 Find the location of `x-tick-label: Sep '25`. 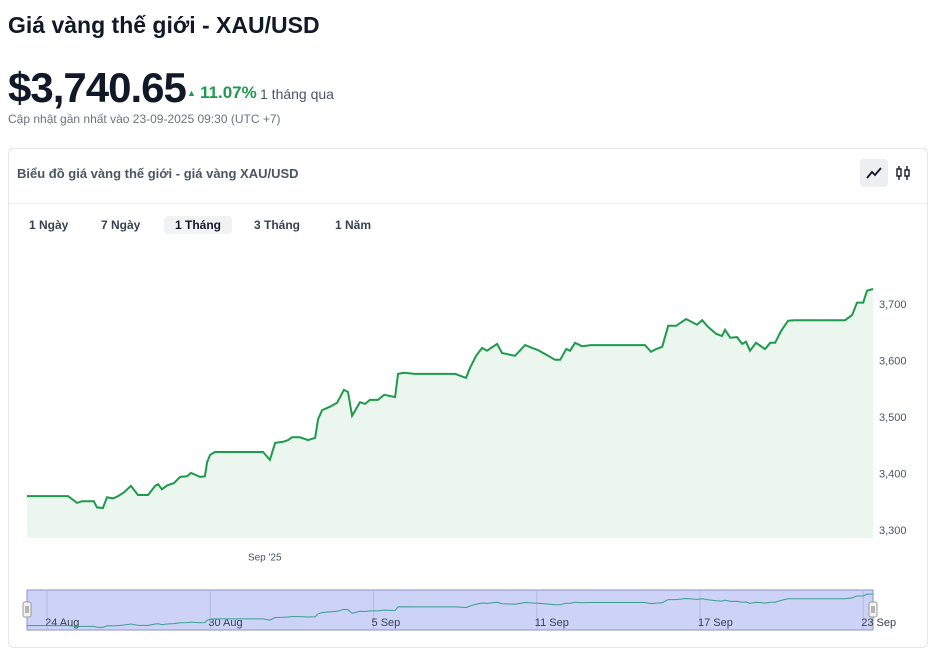

x-tick-label: Sep '25 is located at coordinates (265, 558).